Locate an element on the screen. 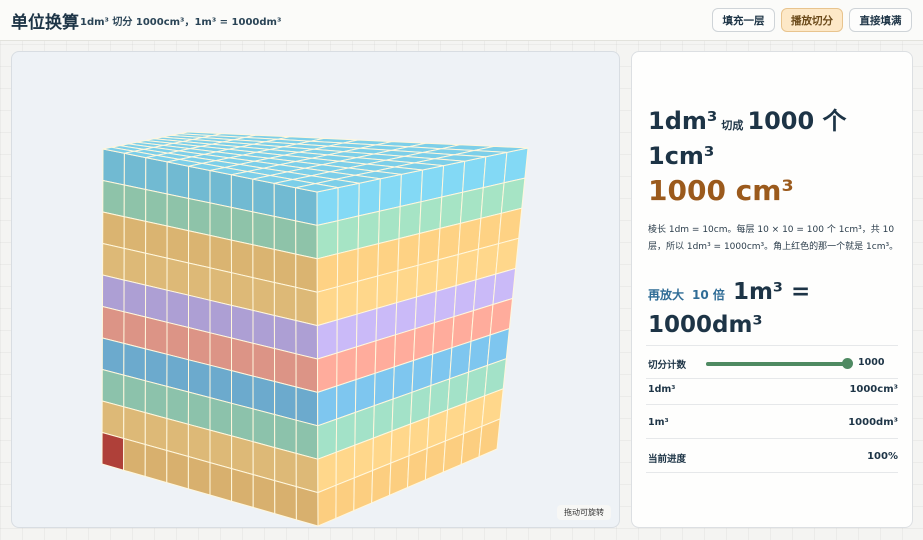 This screenshot has height=540, width=923. scale-result: 1m³ = 1000dm³ is located at coordinates (729, 308).